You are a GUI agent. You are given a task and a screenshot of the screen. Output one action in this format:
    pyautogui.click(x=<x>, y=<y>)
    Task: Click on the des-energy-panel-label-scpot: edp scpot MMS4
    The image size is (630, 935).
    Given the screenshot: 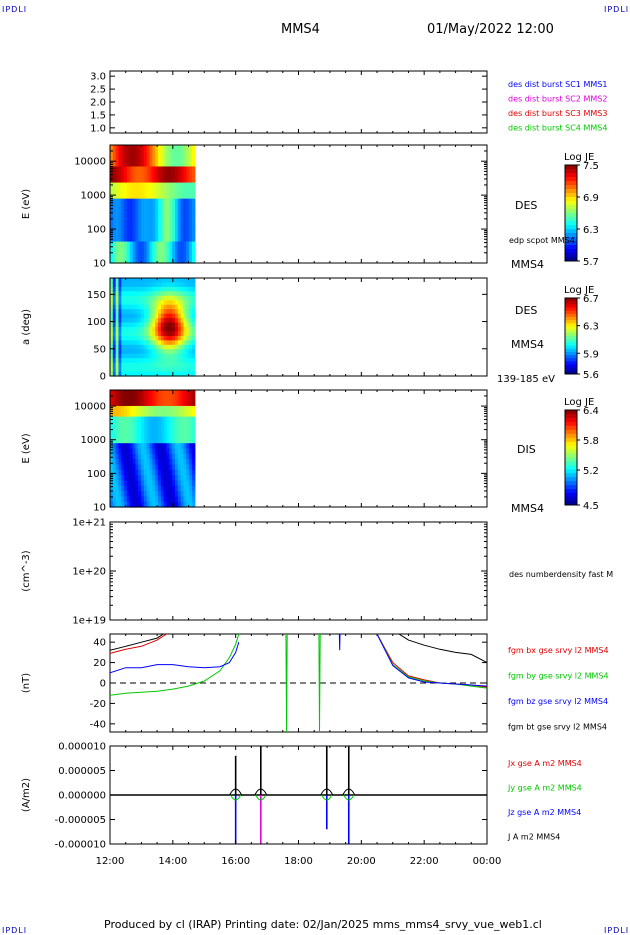 What is the action you would take?
    pyautogui.click(x=542, y=240)
    